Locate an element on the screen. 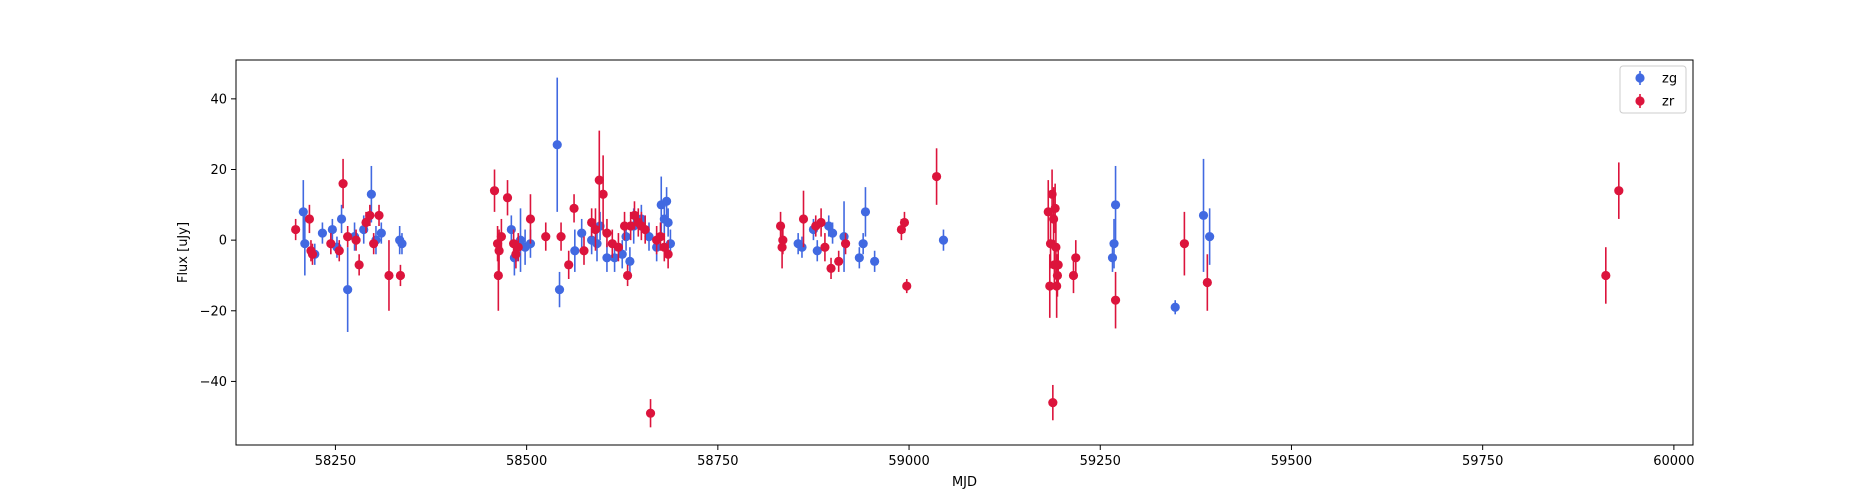 This screenshot has width=1875, height=500. legend-label-zr: zr is located at coordinates (1668, 102).